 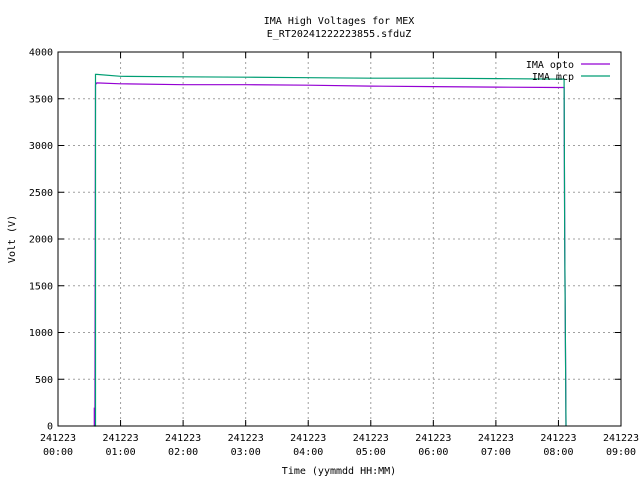 What do you see at coordinates (41, 99) in the screenshot?
I see `y-tick-label: 3500` at bounding box center [41, 99].